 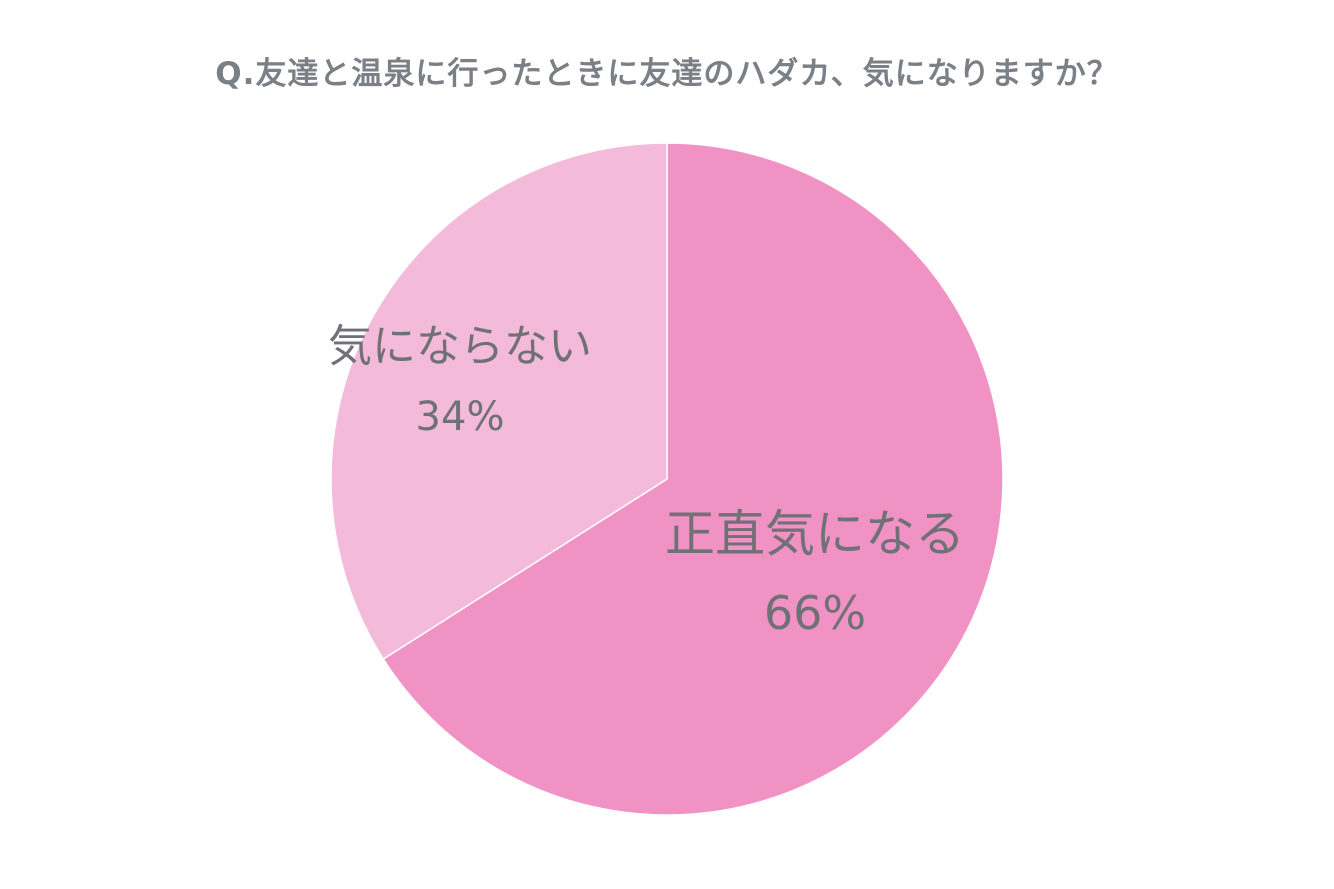 What do you see at coordinates (460, 417) in the screenshot?
I see `slice-value-2: 34%` at bounding box center [460, 417].